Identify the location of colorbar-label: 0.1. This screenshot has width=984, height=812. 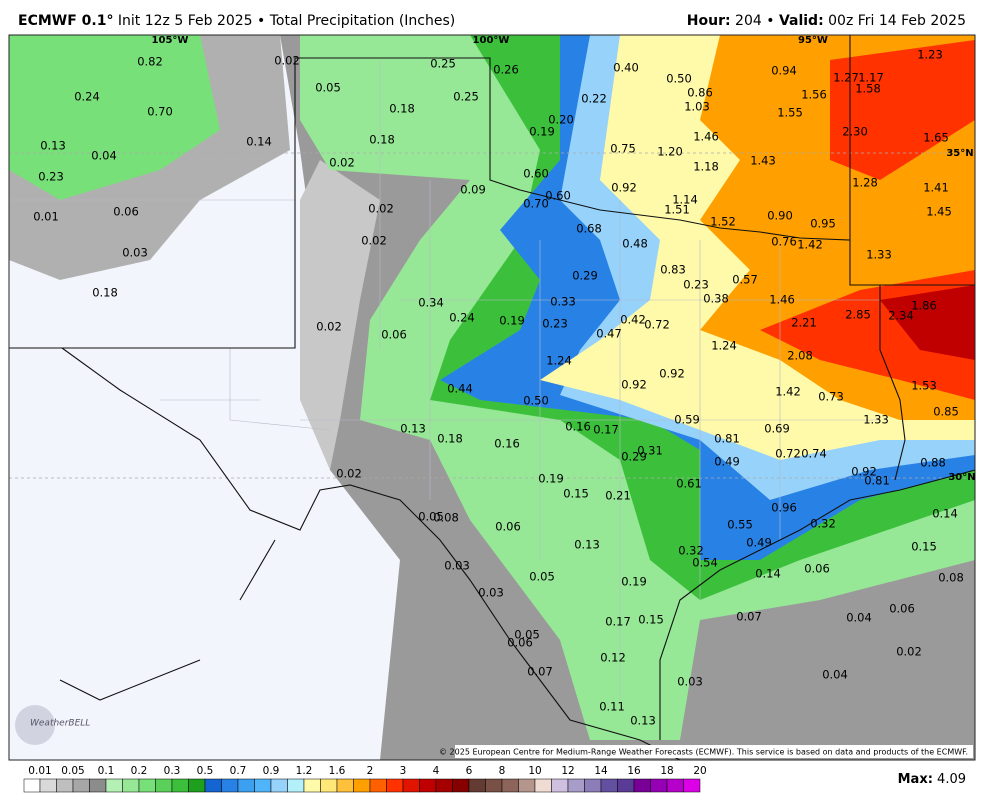
(106, 771).